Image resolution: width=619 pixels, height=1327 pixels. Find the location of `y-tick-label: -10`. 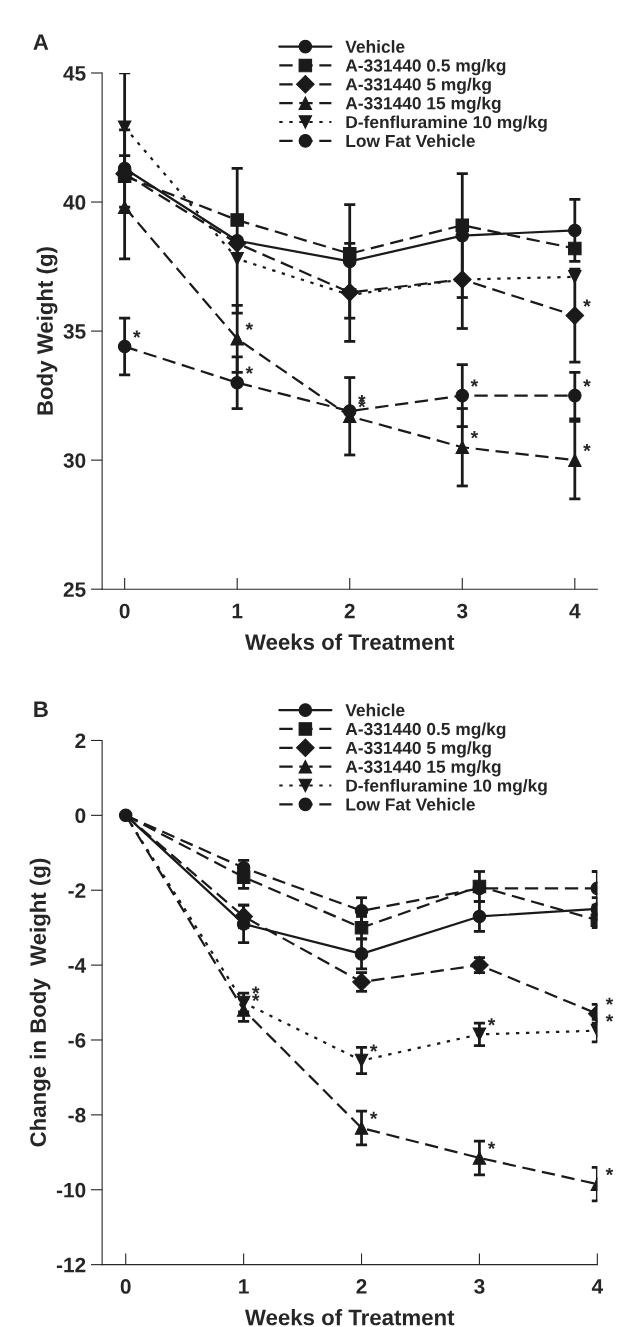

y-tick-label: -10 is located at coordinates (71, 1190).